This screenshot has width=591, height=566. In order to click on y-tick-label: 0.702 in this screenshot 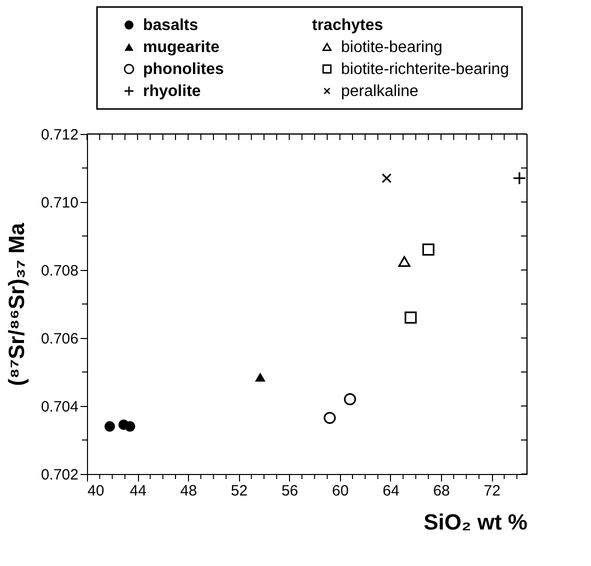, I will do `click(59, 475)`.